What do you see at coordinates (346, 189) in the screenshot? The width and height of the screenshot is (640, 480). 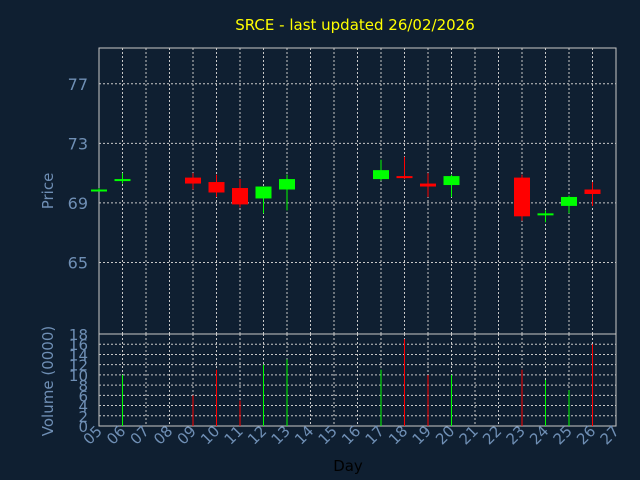 I see `candles` at bounding box center [346, 189].